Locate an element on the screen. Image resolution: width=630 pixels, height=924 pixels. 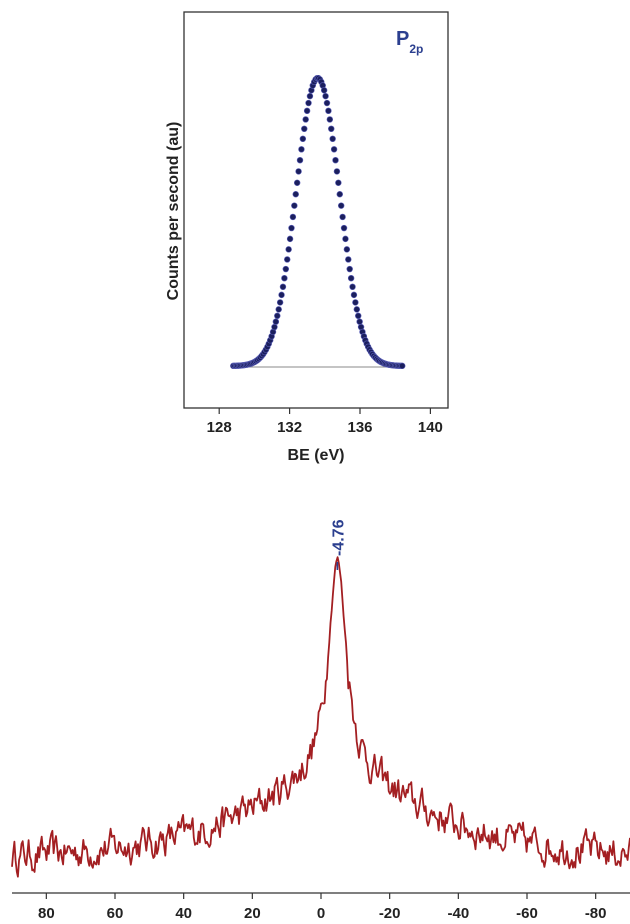
xps-annotation-main: P is located at coordinates (402, 39).